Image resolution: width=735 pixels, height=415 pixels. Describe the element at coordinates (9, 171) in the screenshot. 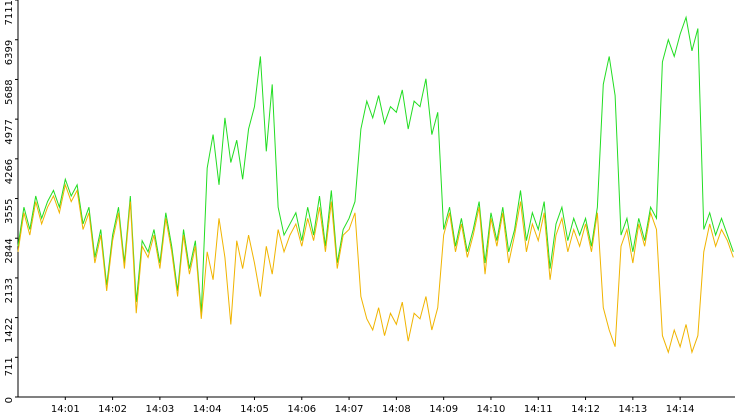

I see `y-tick-label: 4266` at that location.